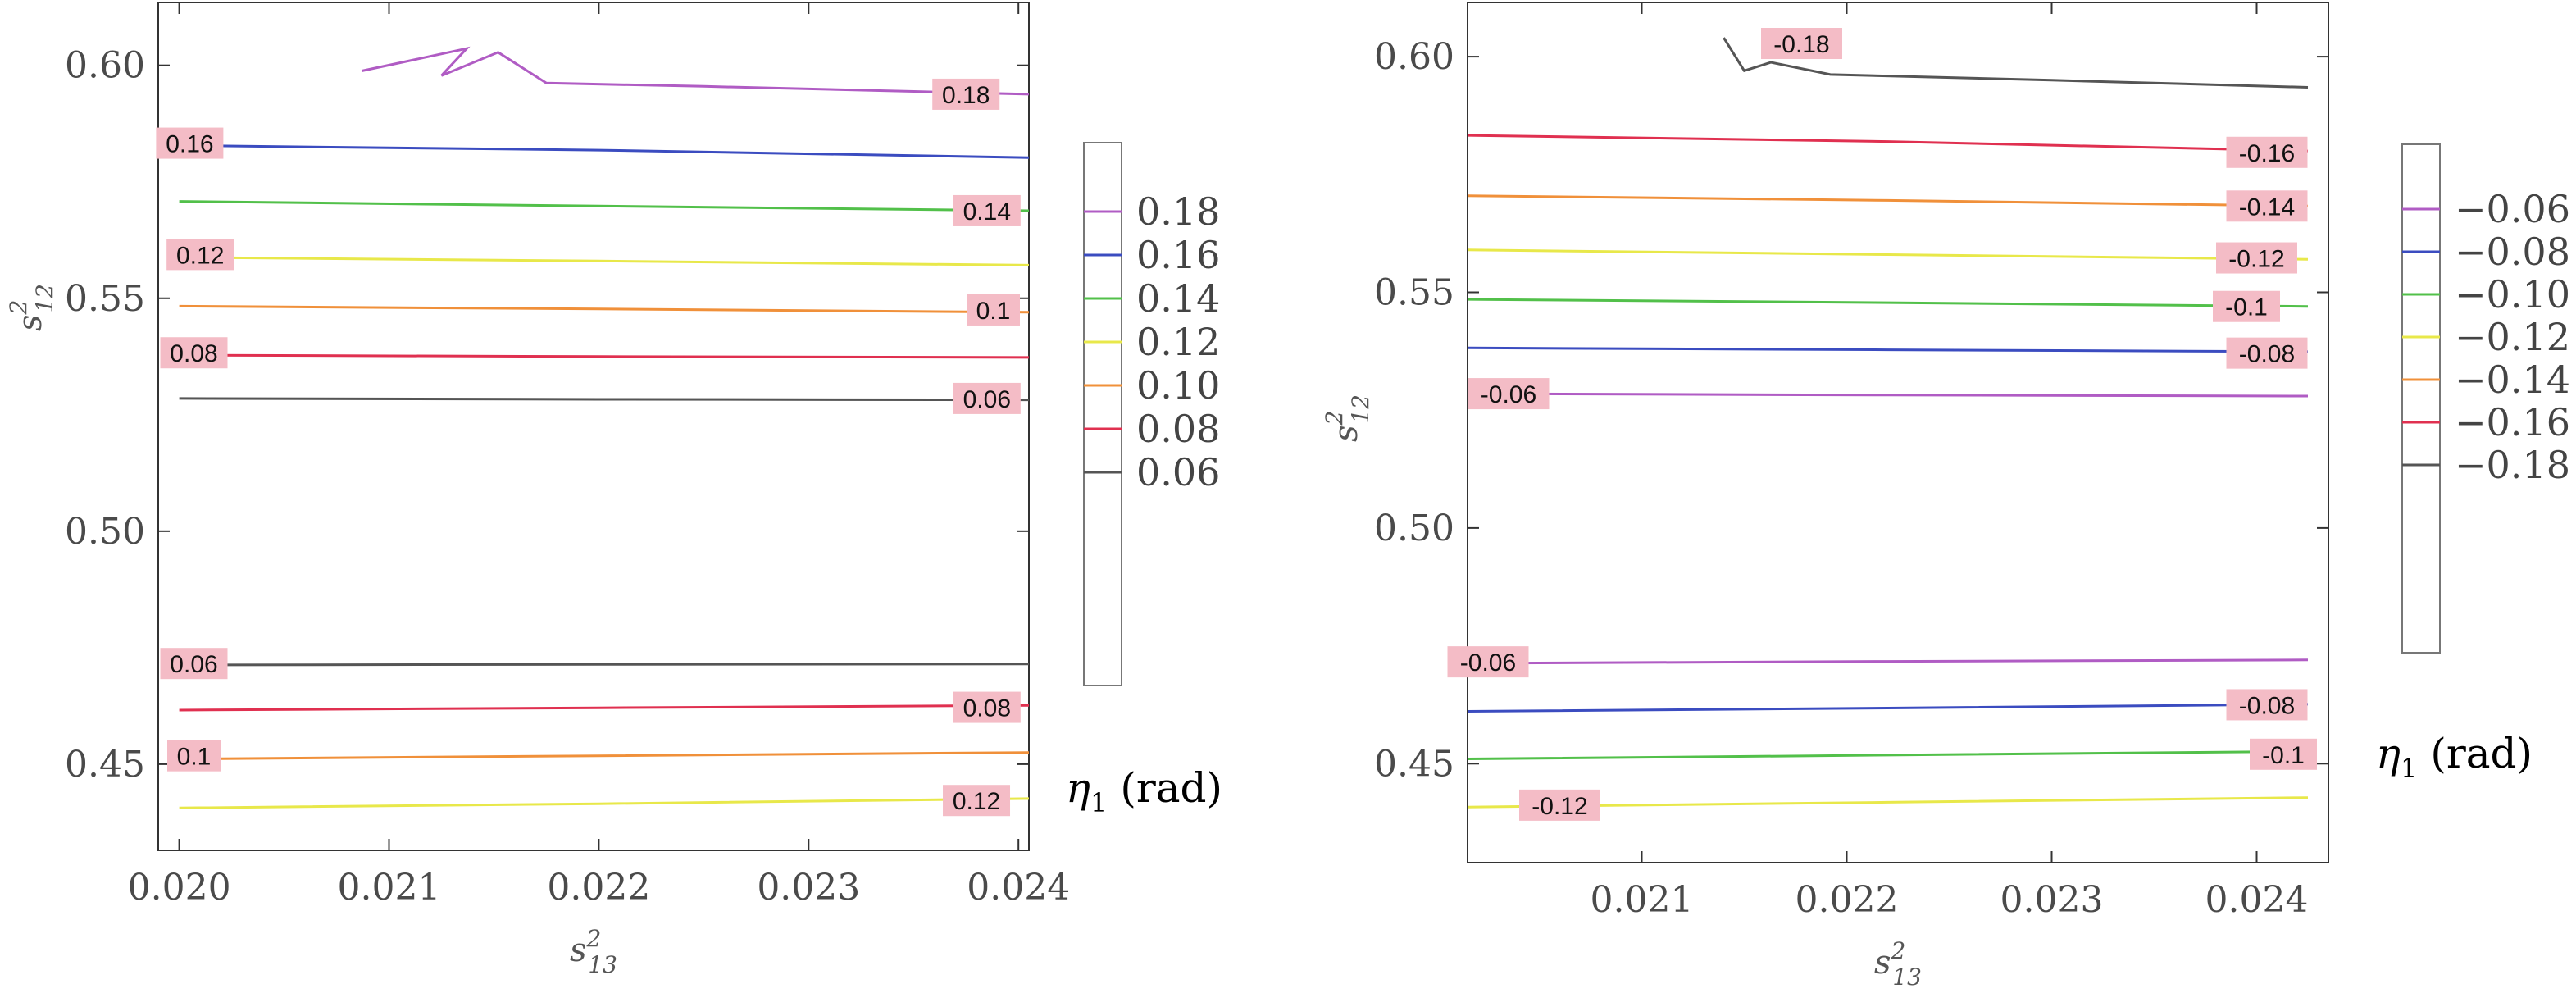  I want to click on contour-label: 0.14, so click(987, 211).